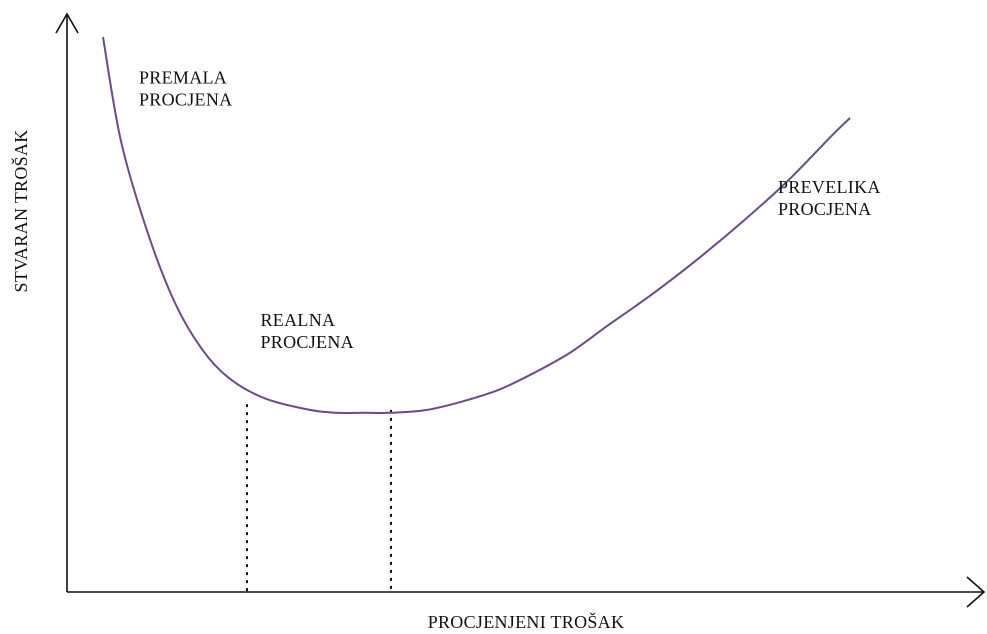  What do you see at coordinates (526, 621) in the screenshot?
I see `x-axis-label: PROCJENJENI TROŠAK` at bounding box center [526, 621].